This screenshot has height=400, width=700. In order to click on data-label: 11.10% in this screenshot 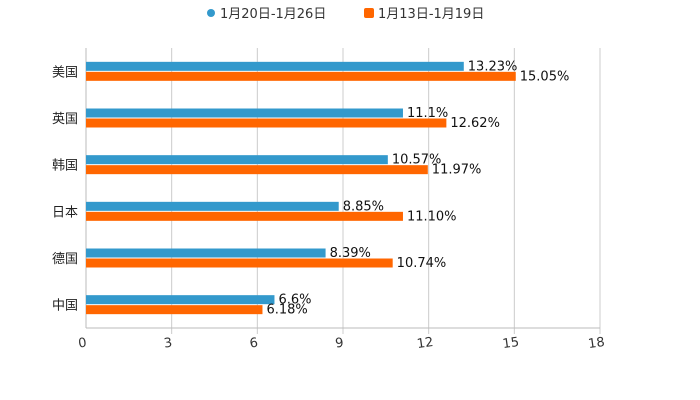, I will do `click(432, 216)`.